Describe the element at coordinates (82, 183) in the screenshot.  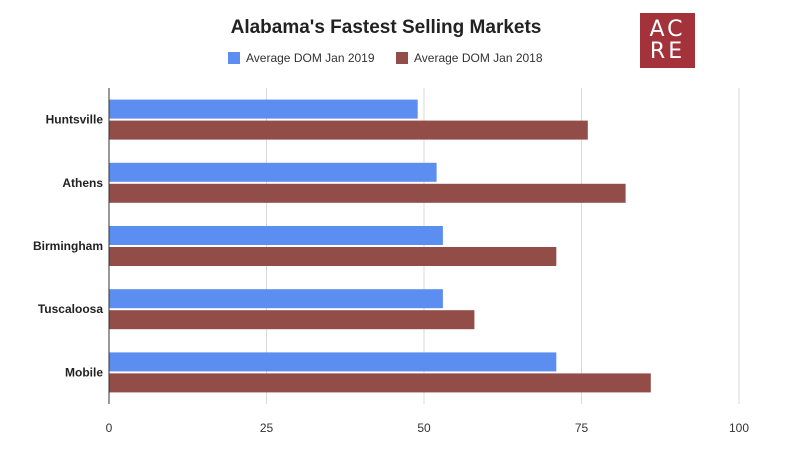
I see `category-label: Athens` at that location.